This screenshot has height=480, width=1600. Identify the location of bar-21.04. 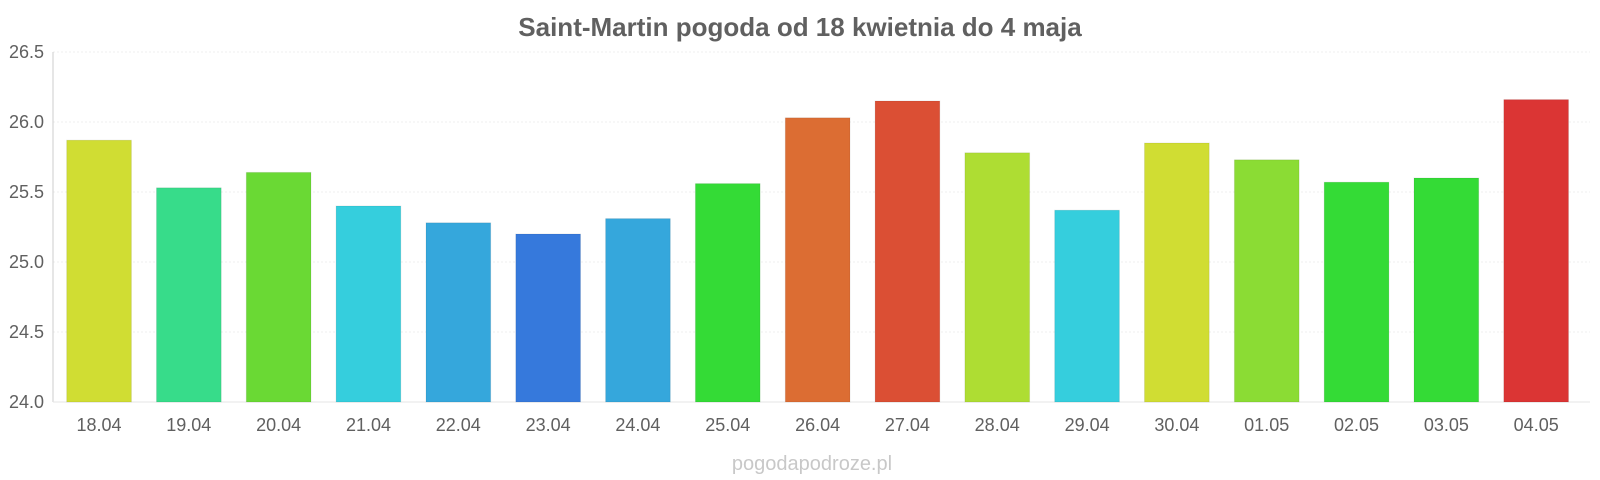
(368, 304).